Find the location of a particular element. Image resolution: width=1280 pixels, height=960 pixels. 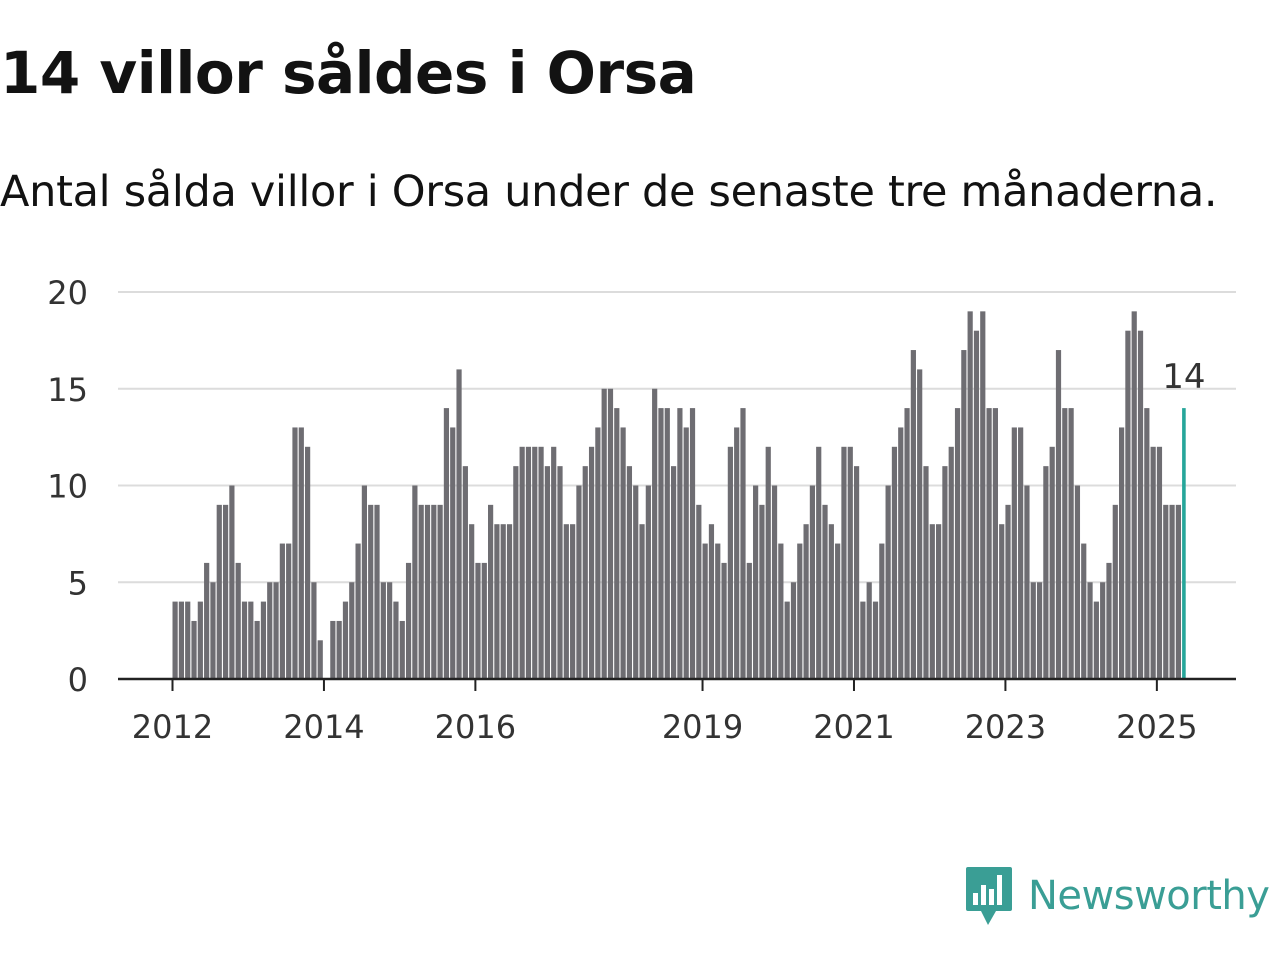

x-tick-label: 2016 is located at coordinates (475, 727).